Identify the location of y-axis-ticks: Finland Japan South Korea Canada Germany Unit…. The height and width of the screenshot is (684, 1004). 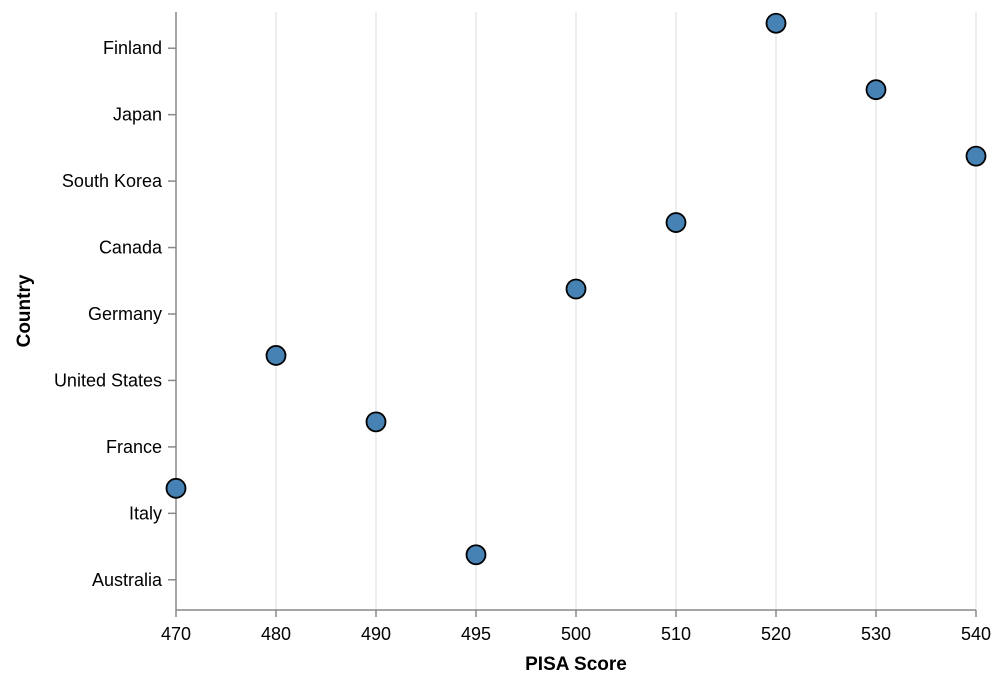
(115, 314).